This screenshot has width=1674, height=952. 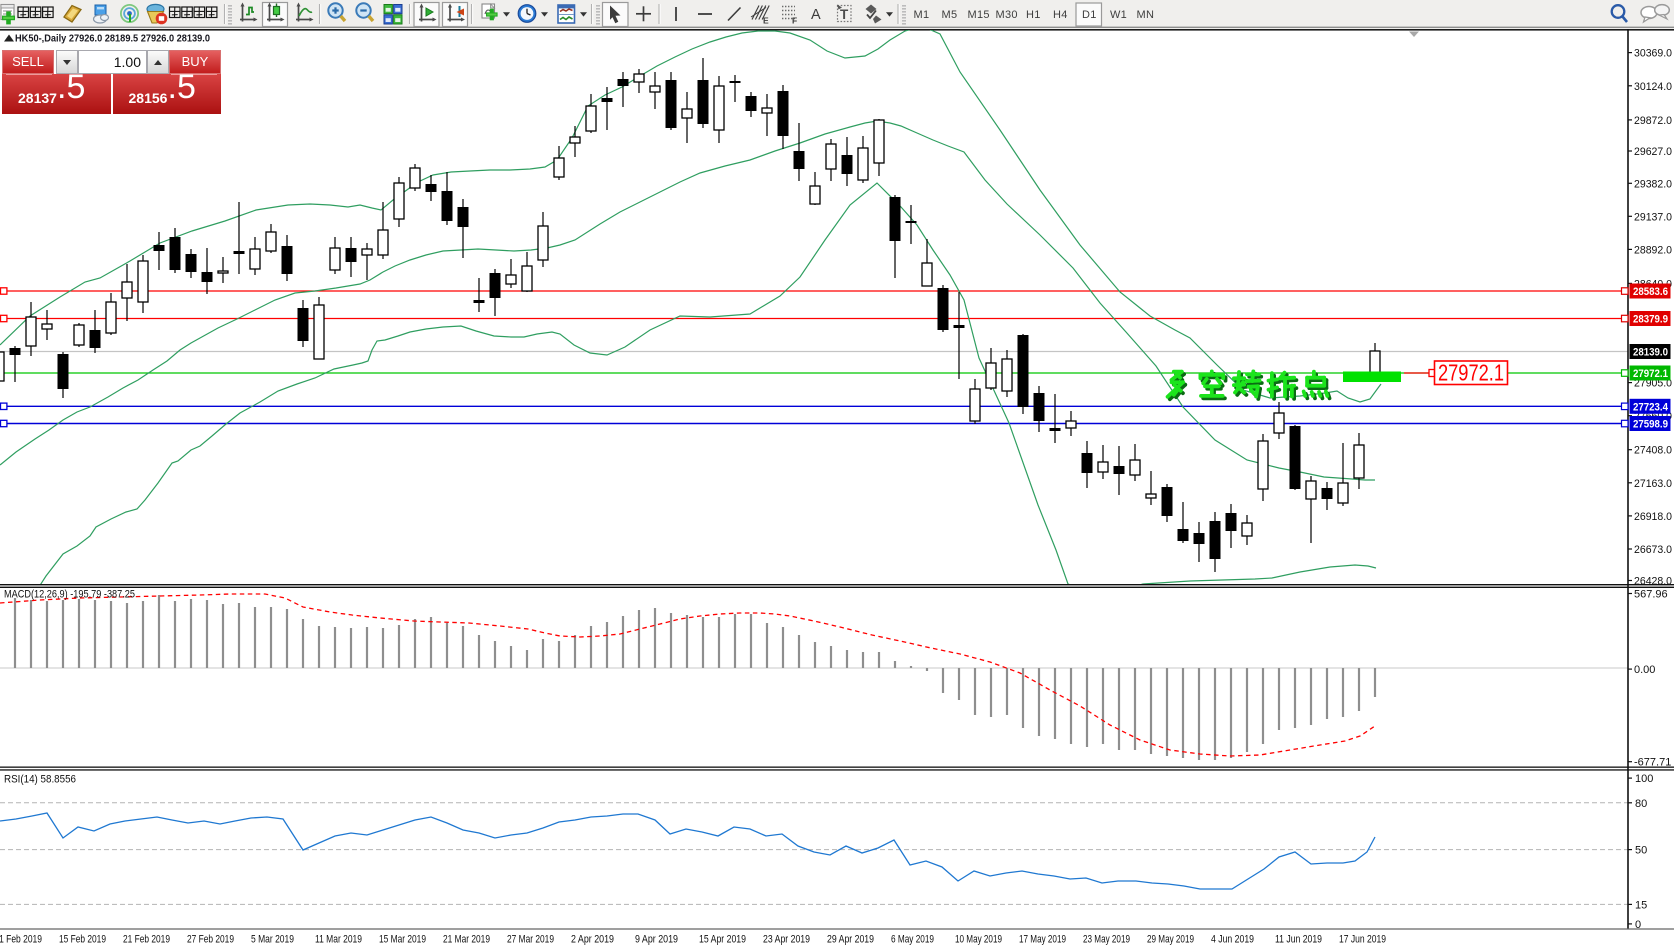 What do you see at coordinates (1653, 54) in the screenshot?
I see `svg-text: 30369.0` at bounding box center [1653, 54].